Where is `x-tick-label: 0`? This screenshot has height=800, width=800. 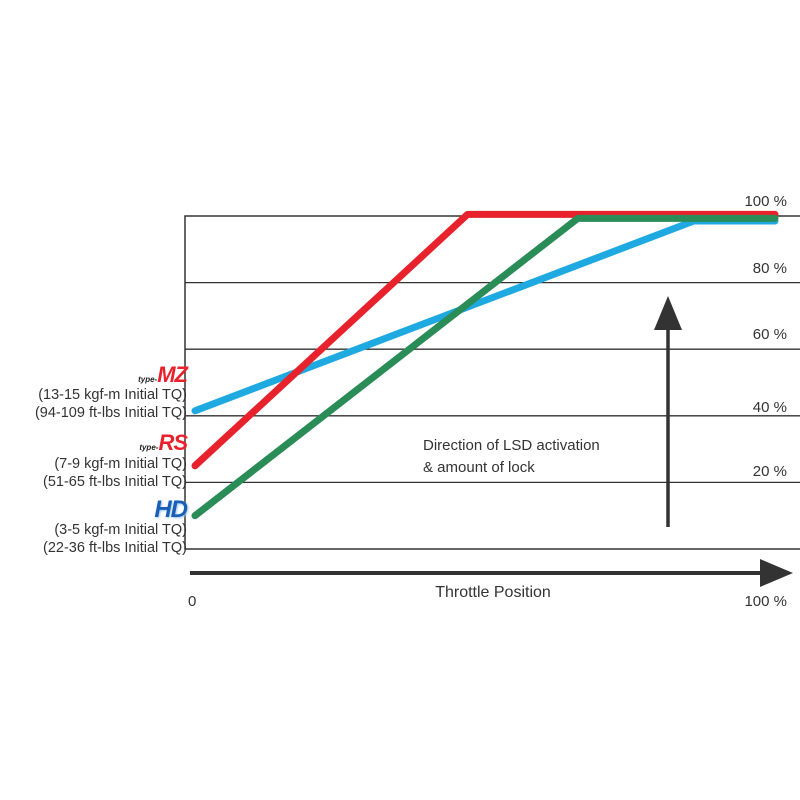
x-tick-label: 0 is located at coordinates (192, 601).